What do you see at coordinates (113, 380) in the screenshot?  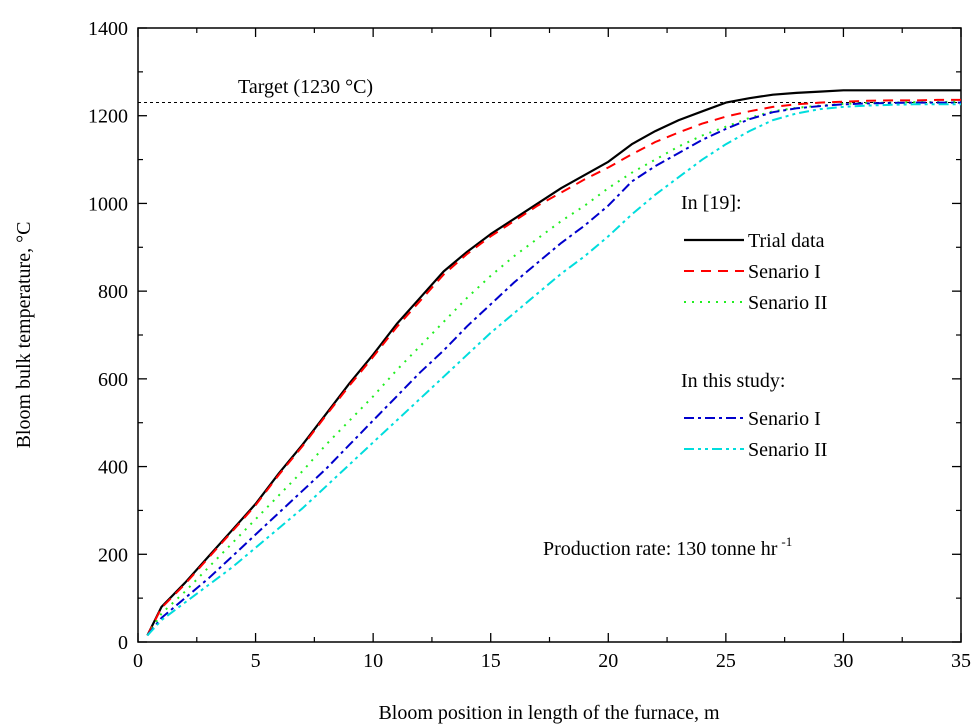 I see `y-tick-label: 600` at bounding box center [113, 380].